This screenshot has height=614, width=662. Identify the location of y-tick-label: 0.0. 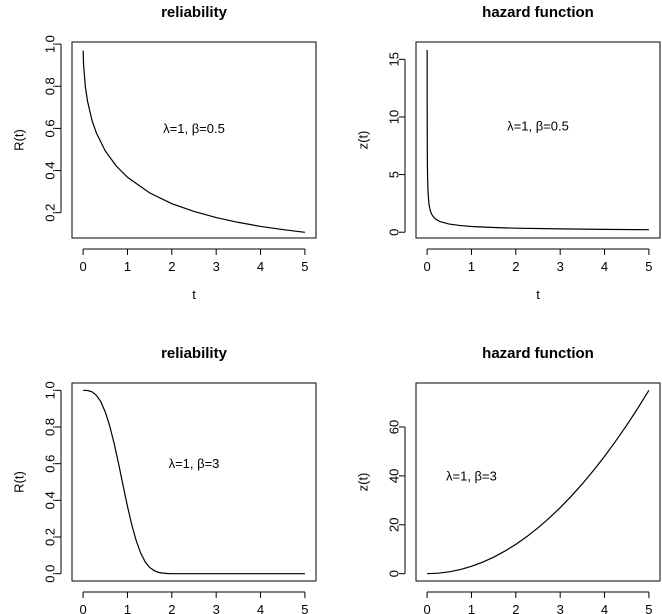
(50, 574).